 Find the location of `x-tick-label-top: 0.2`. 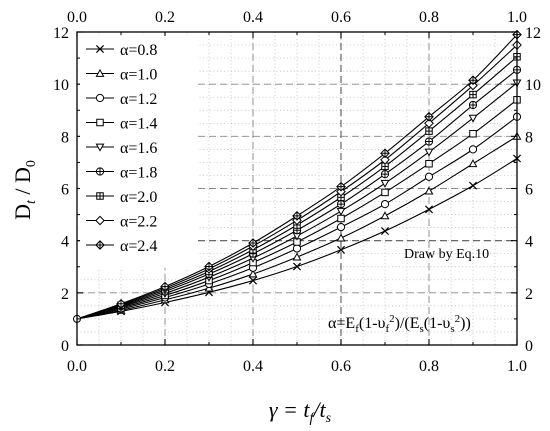

x-tick-label-top: 0.2 is located at coordinates (165, 17).